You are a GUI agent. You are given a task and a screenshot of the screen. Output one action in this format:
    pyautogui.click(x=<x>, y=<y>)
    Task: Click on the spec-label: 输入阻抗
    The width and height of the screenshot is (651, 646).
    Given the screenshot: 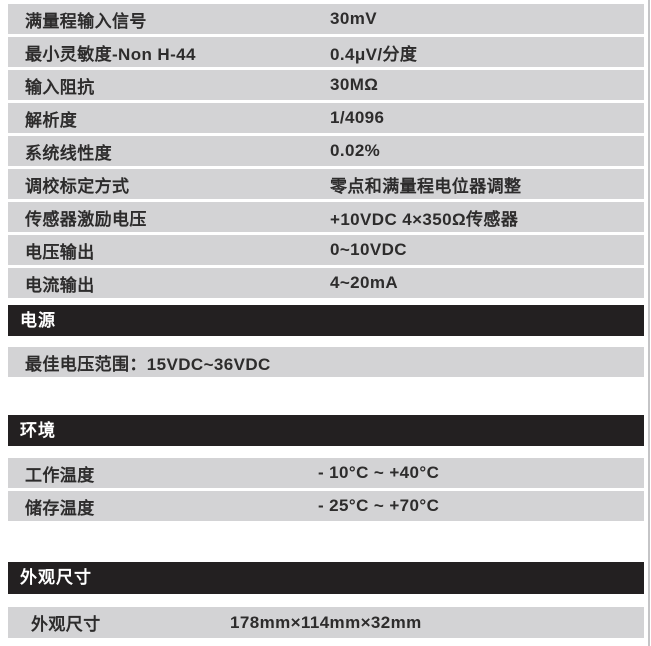 What is the action you would take?
    pyautogui.click(x=60, y=87)
    